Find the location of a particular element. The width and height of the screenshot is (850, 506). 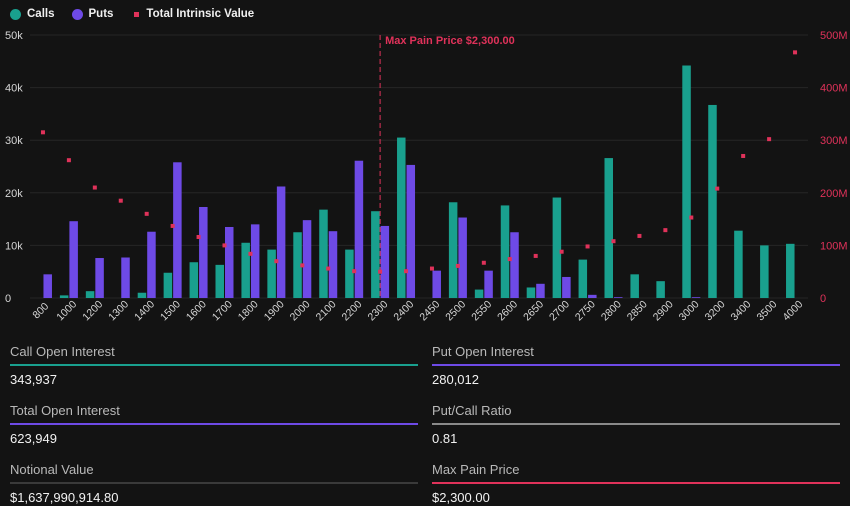

x-tick-label: 1000 is located at coordinates (66, 310).